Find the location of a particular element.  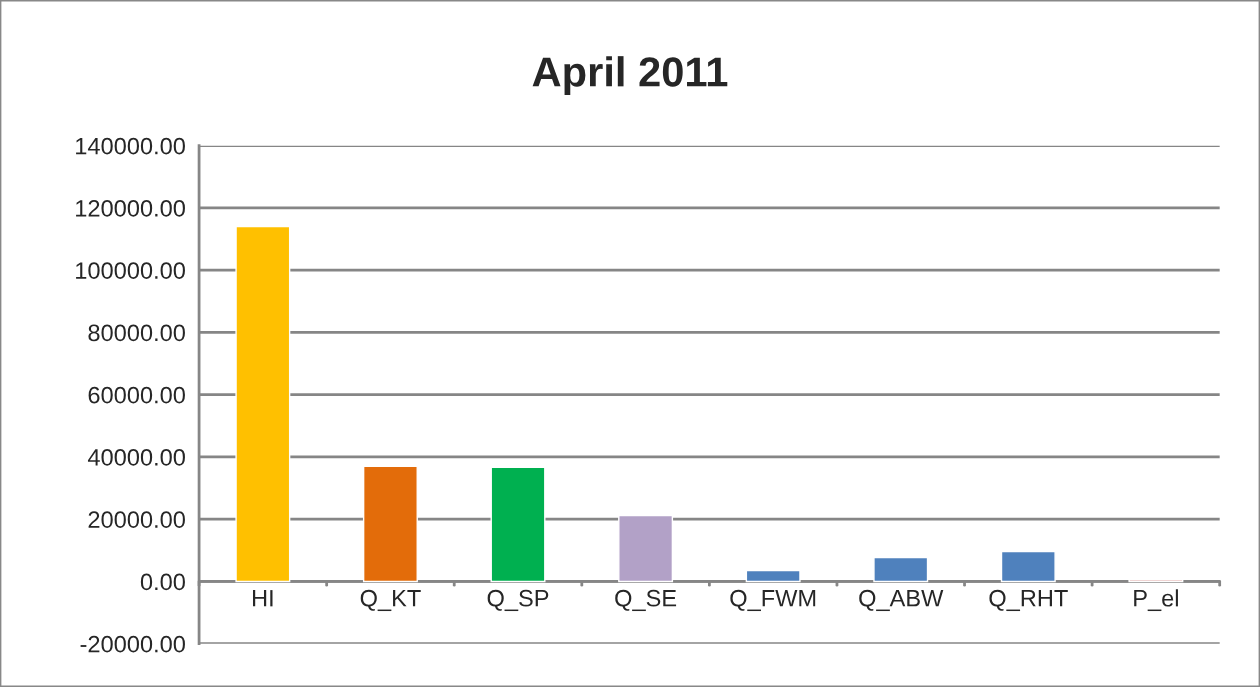

x-tick-label: Q_FWM is located at coordinates (773, 600).